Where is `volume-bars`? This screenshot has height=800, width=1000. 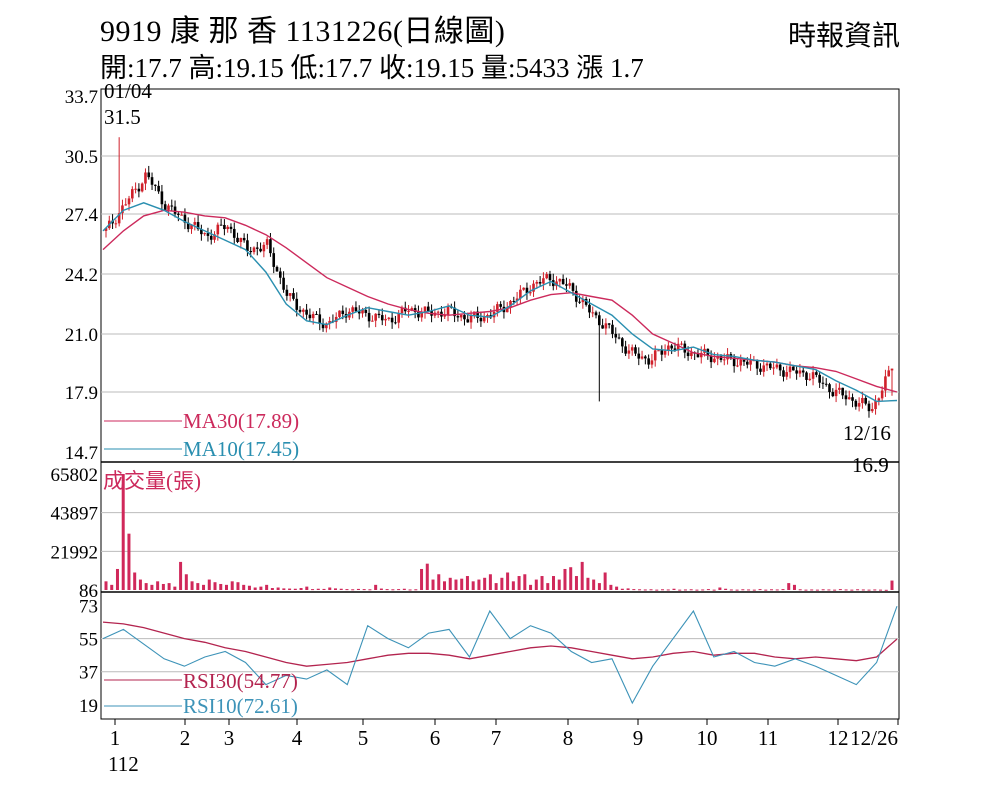
volume-bars is located at coordinates (499, 532).